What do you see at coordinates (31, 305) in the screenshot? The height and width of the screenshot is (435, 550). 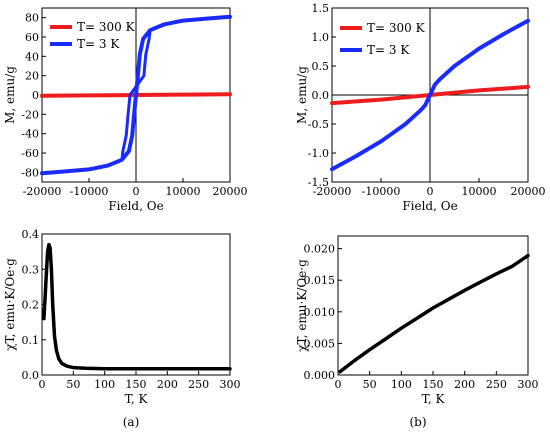 I see `y-tick-label: 0.2` at bounding box center [31, 305].